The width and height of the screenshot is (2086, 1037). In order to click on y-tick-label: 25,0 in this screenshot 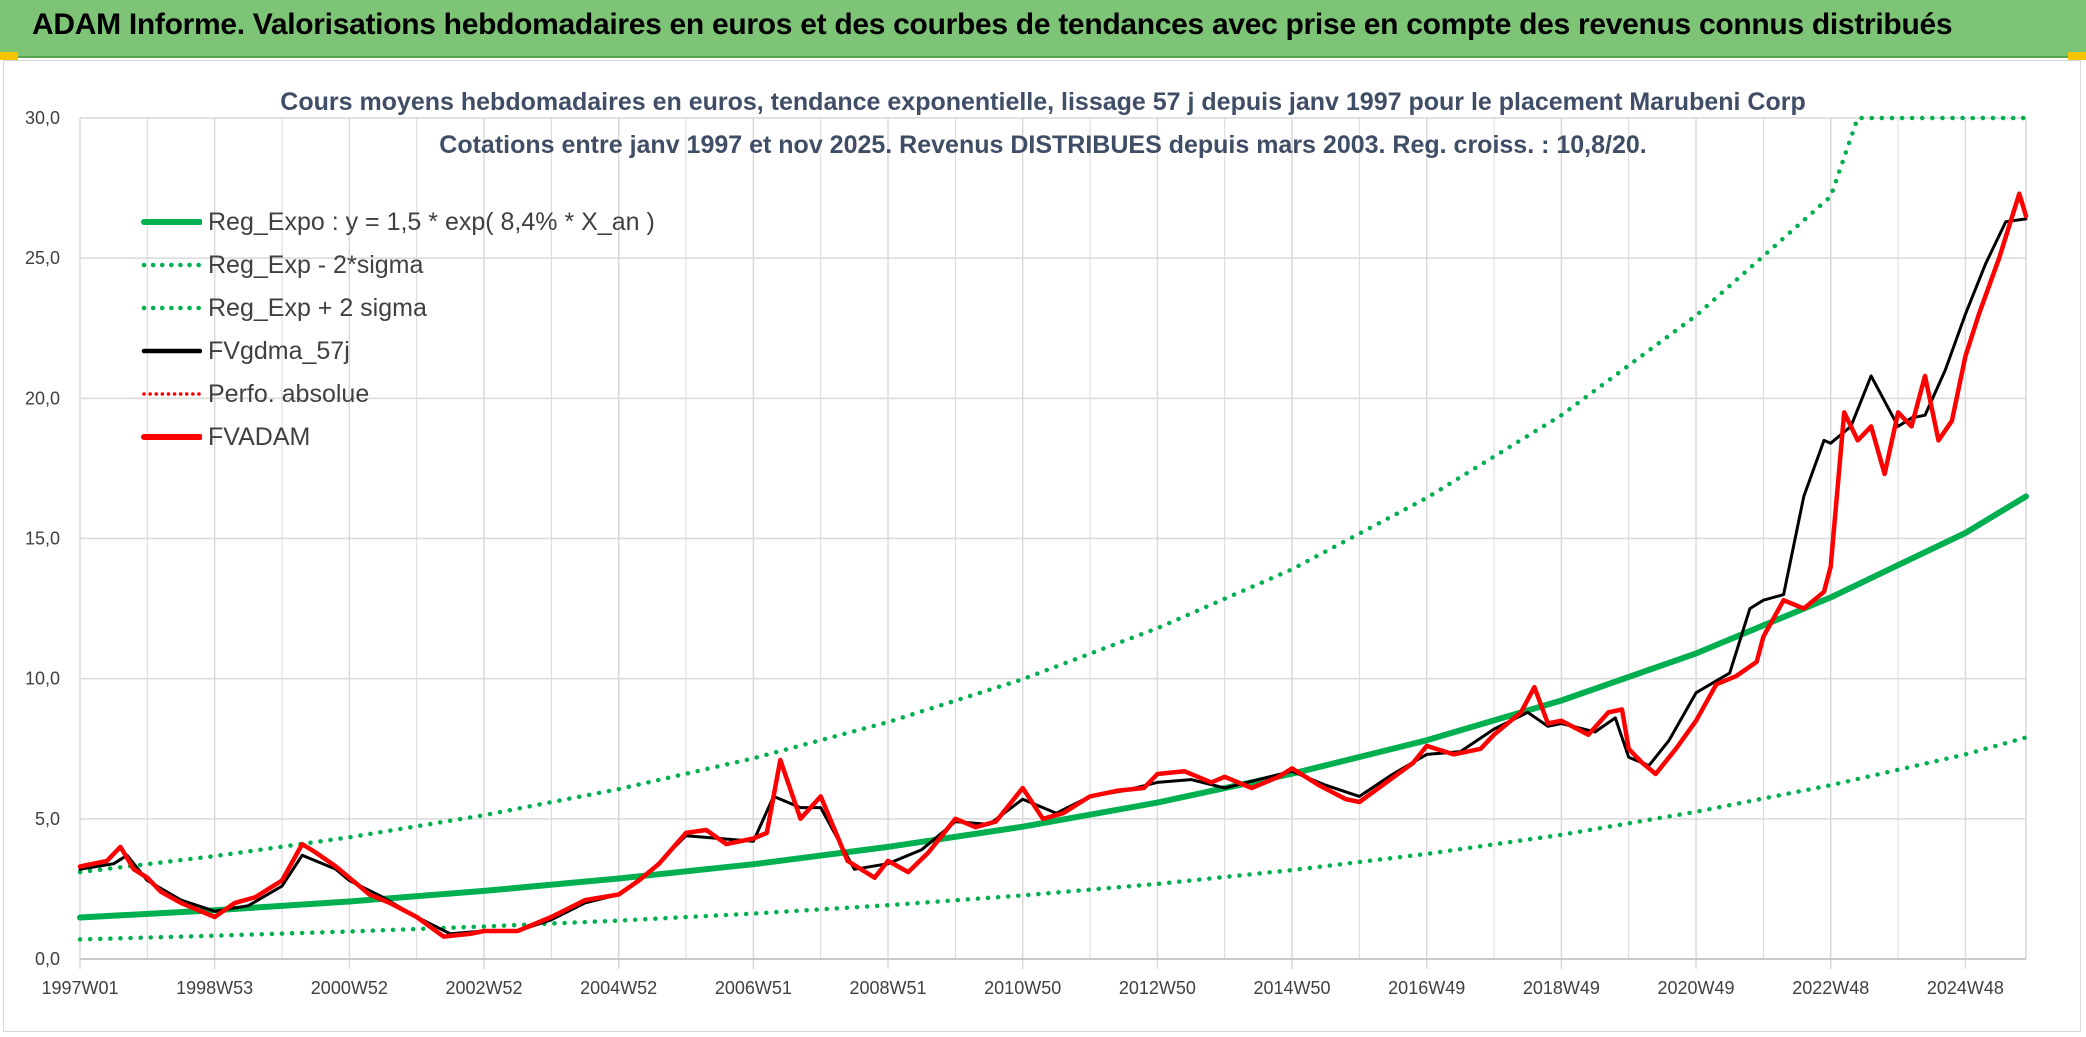, I will do `click(42, 258)`.